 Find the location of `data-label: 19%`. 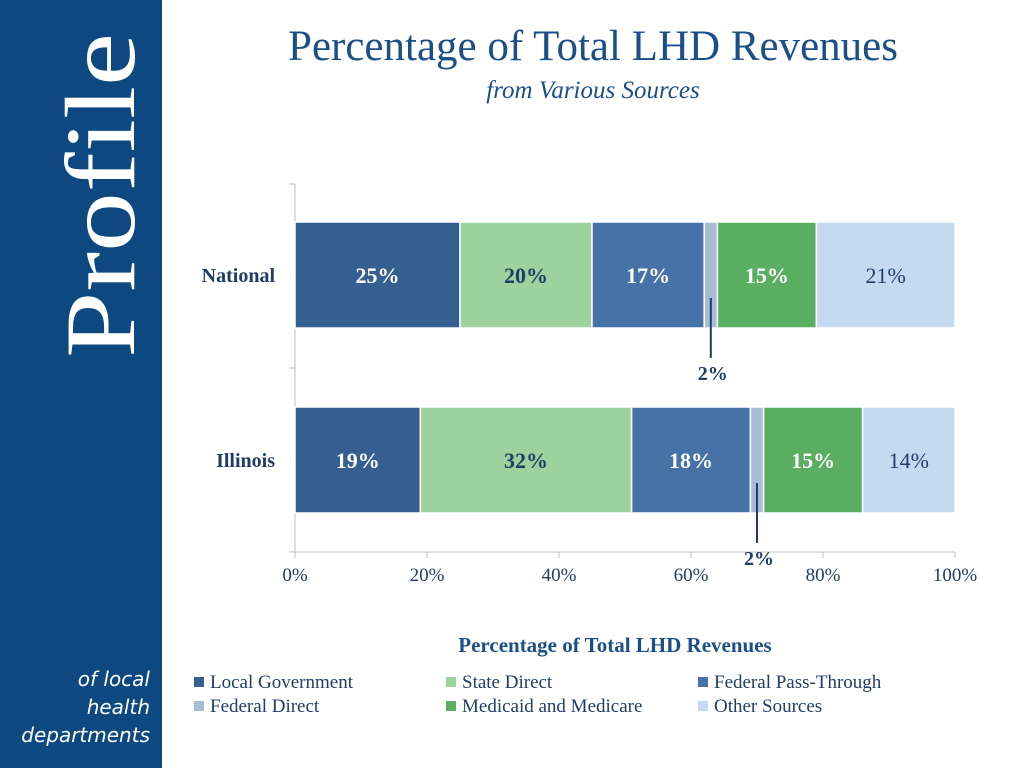

data-label: 19% is located at coordinates (358, 460).